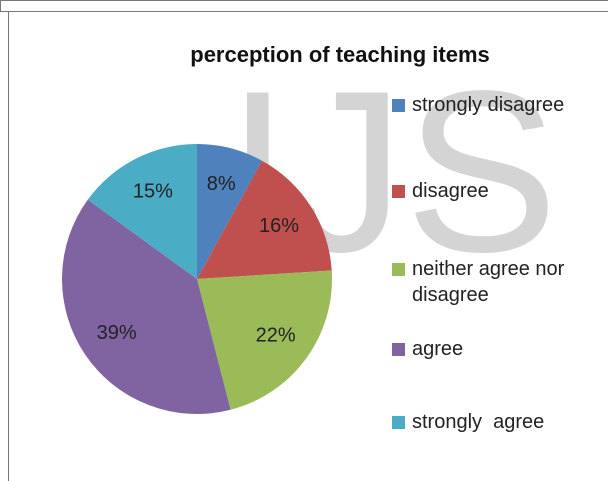  Describe the element at coordinates (499, 349) in the screenshot. I see `legend-item: agree` at that location.